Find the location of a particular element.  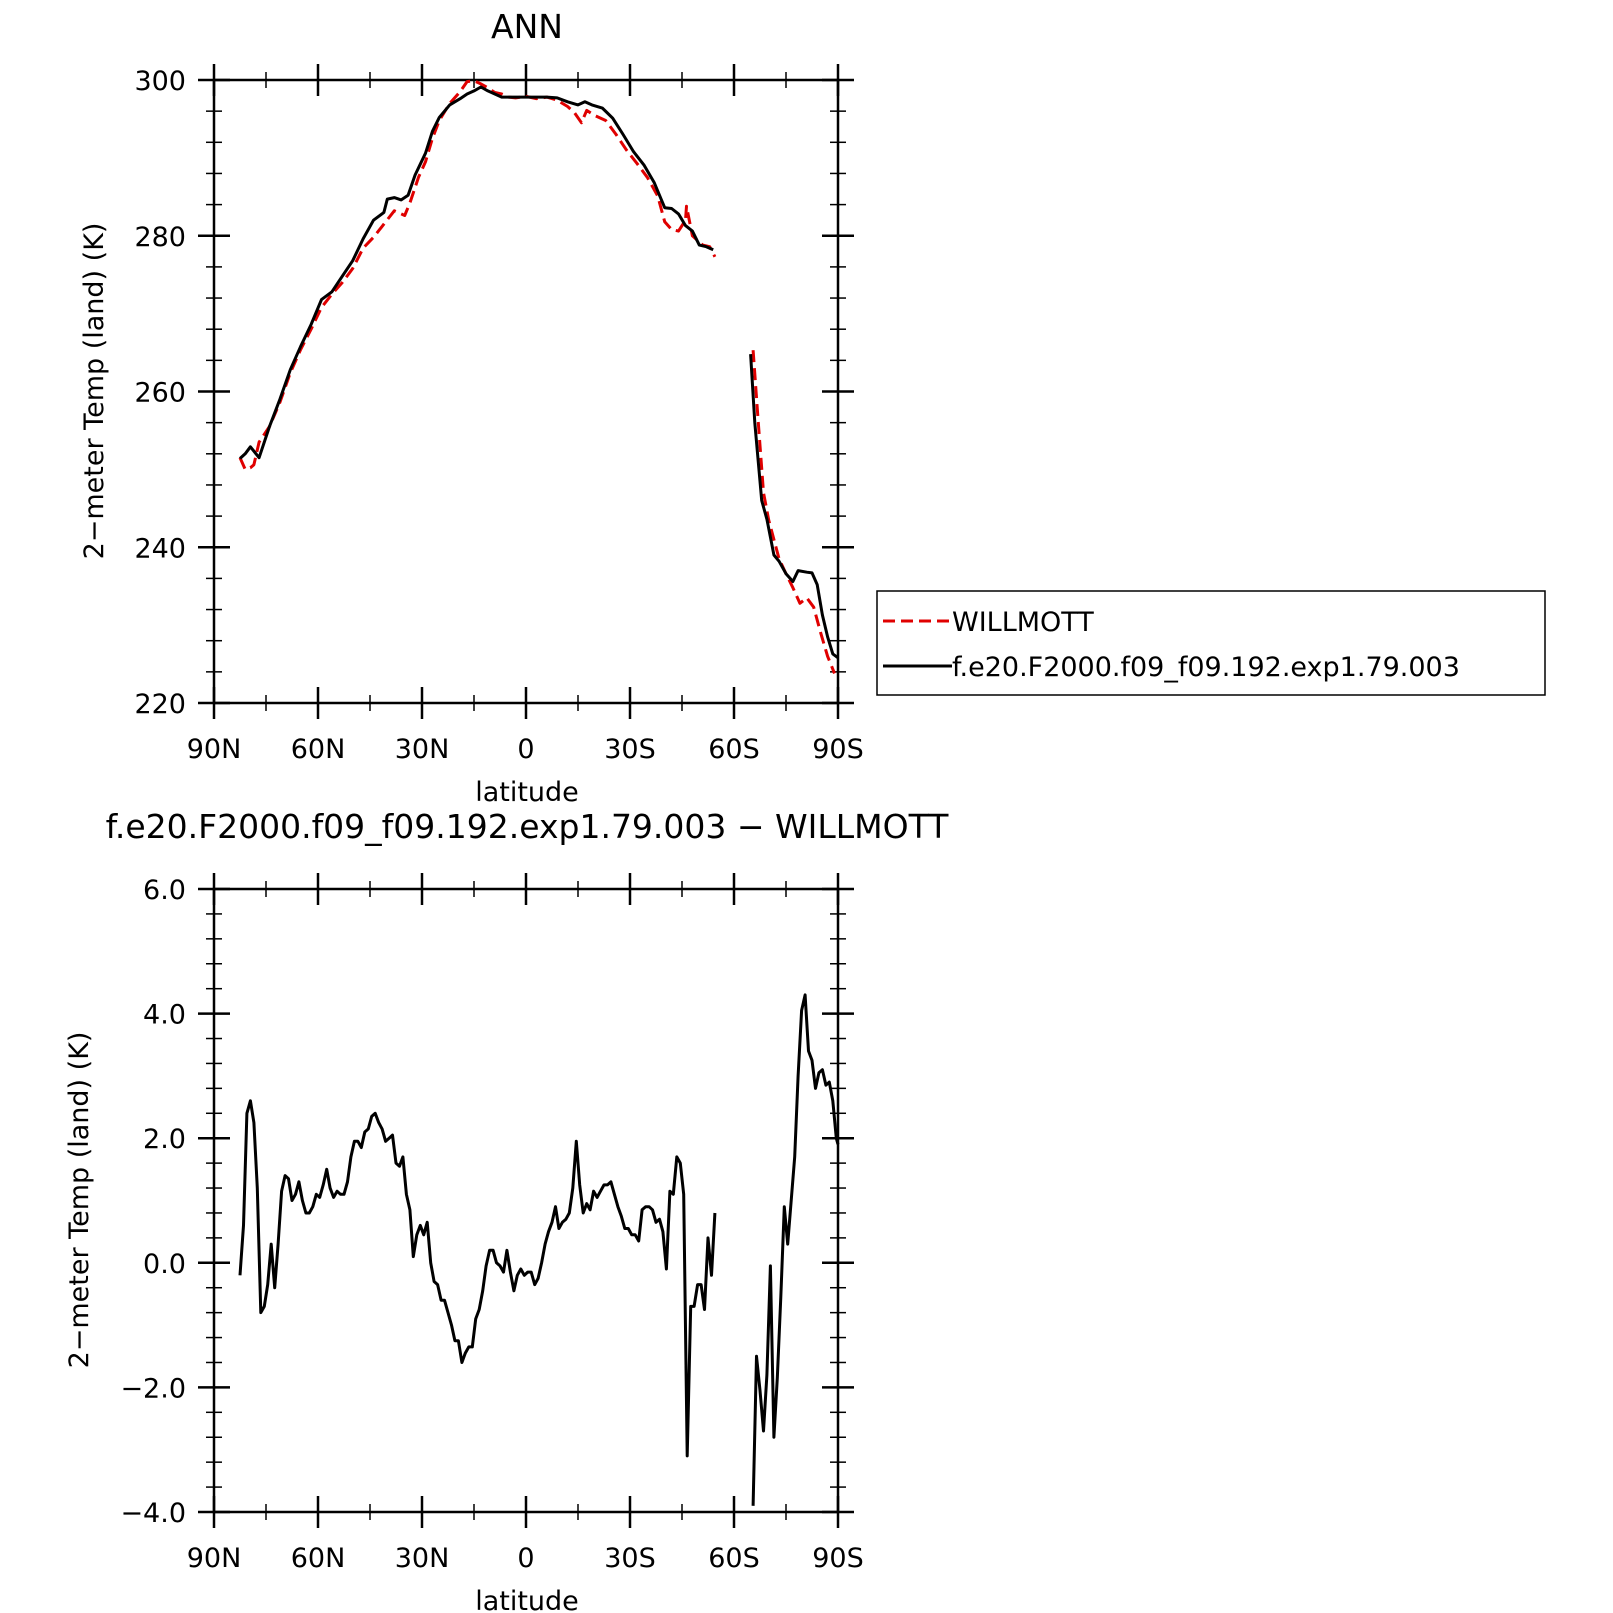

top-chart-title: ANN is located at coordinates (527, 26).